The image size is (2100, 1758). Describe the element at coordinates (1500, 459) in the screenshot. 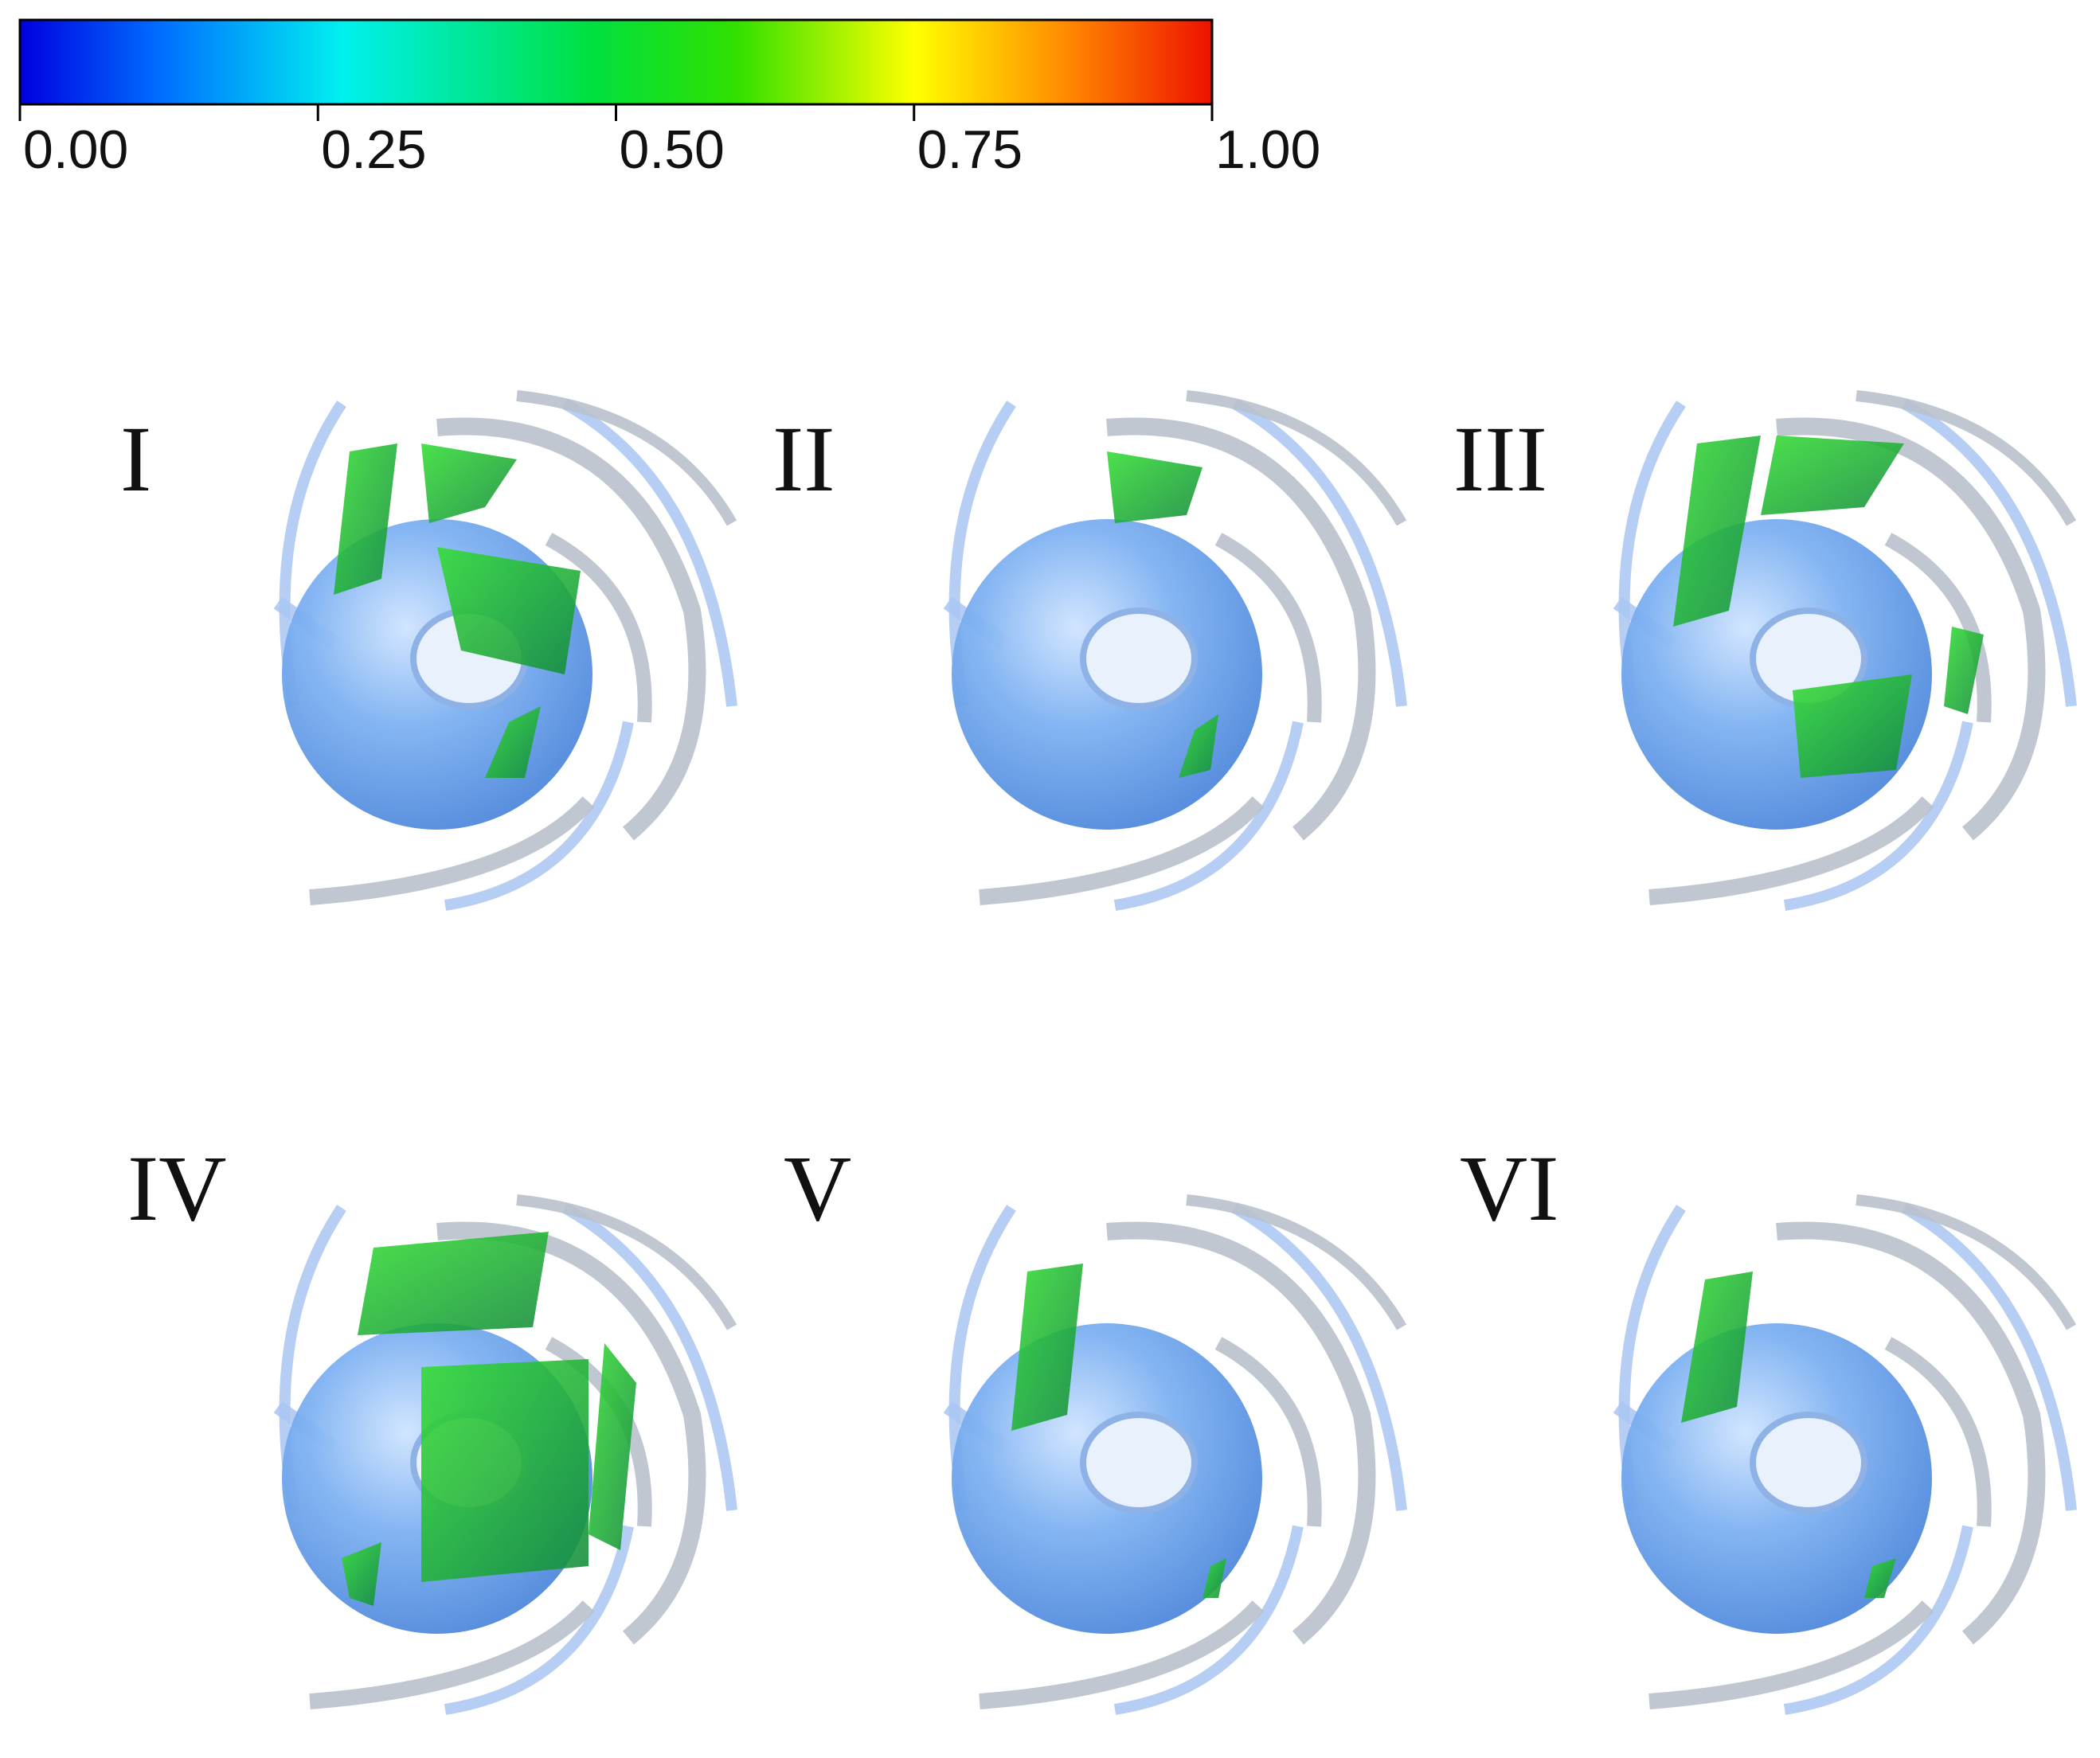

I see `panel-label: III` at that location.